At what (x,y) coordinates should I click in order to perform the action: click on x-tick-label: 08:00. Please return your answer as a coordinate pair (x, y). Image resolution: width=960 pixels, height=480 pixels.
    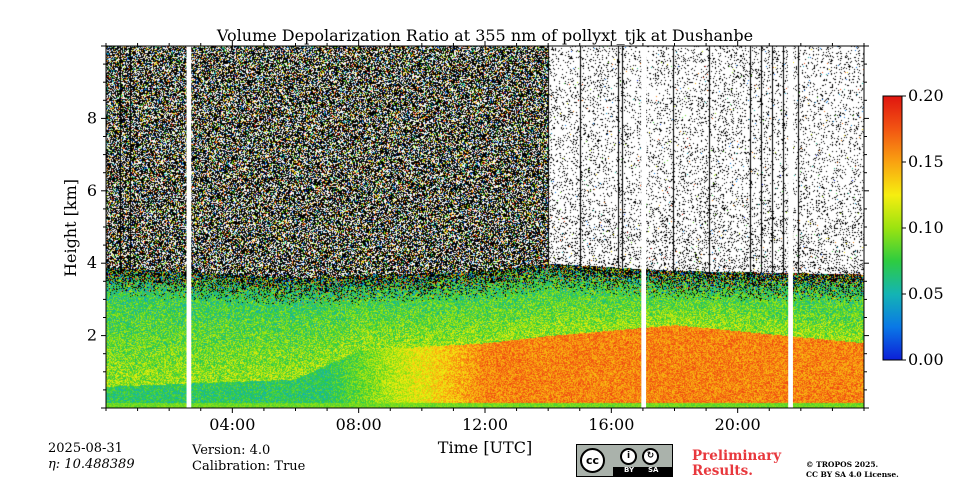
    Looking at the image, I should click on (359, 424).